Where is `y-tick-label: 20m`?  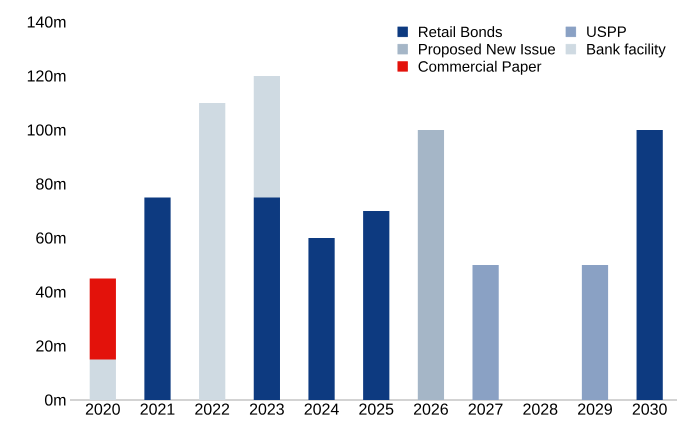
y-tick-label: 20m is located at coordinates (51, 346).